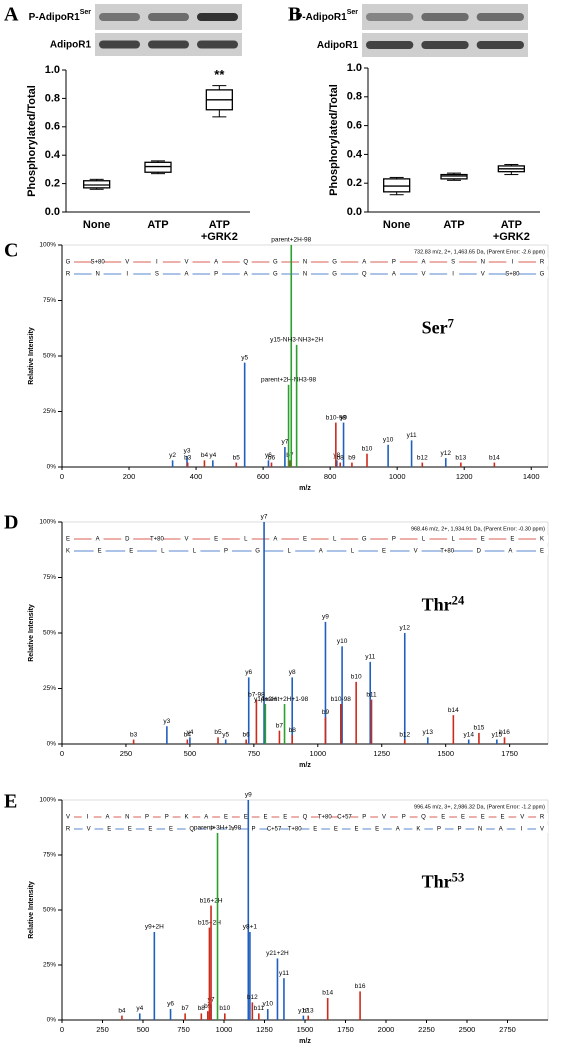 The width and height of the screenshot is (567, 1050). What do you see at coordinates (437, 882) in the screenshot?
I see `label-text: Thr` at bounding box center [437, 882].